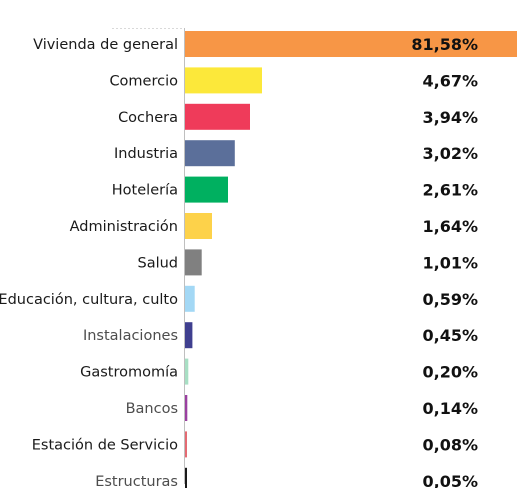 The image size is (517, 488). Describe the element at coordinates (146, 154) in the screenshot. I see `category-label-3: Industria` at that location.